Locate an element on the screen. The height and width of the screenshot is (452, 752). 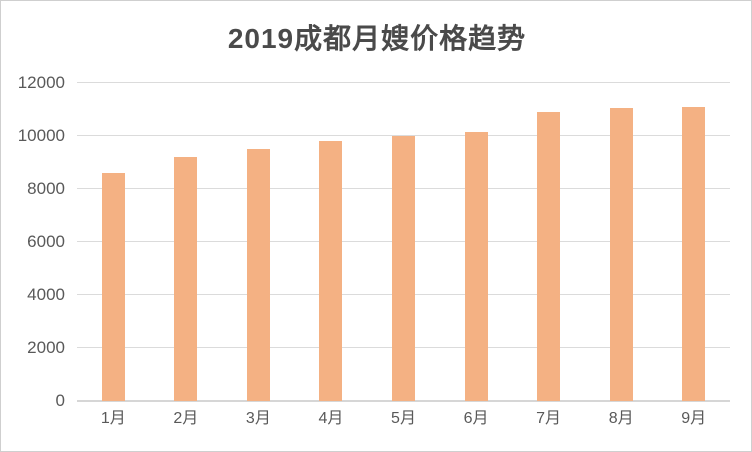
bar-9月 is located at coordinates (694, 253).